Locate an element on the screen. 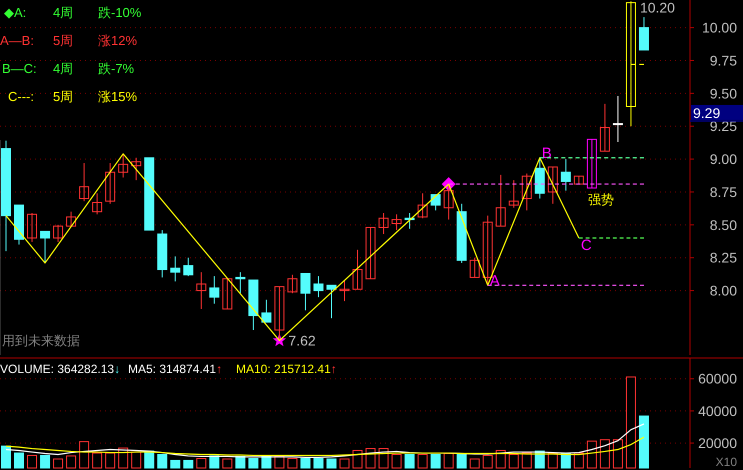  data-label: A is located at coordinates (495, 281).